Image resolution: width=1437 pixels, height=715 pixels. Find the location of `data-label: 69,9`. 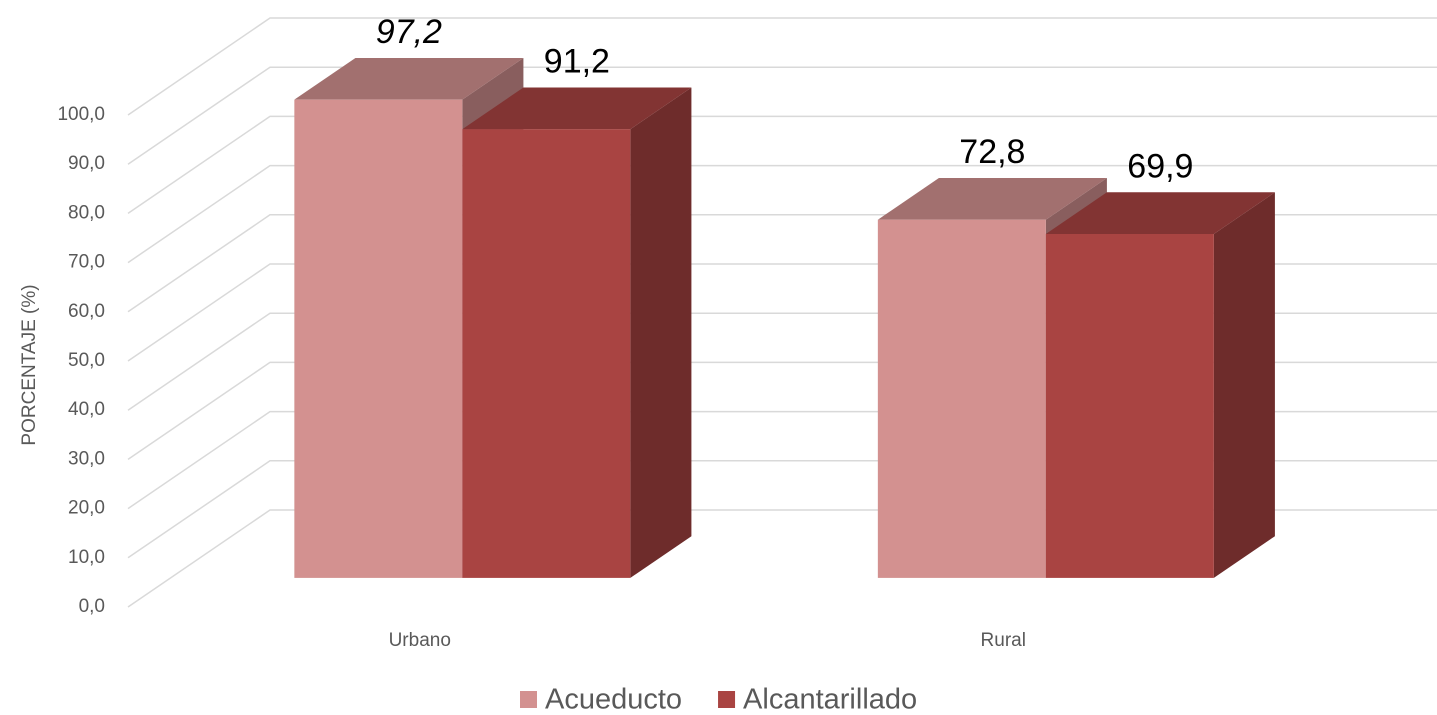

data-label: 69,9 is located at coordinates (1160, 166).